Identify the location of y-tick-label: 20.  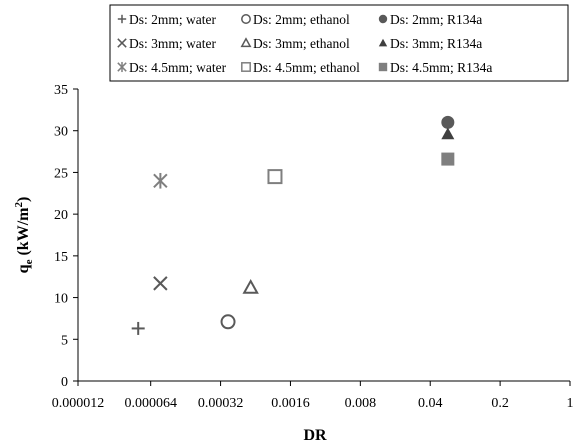
(61, 215).